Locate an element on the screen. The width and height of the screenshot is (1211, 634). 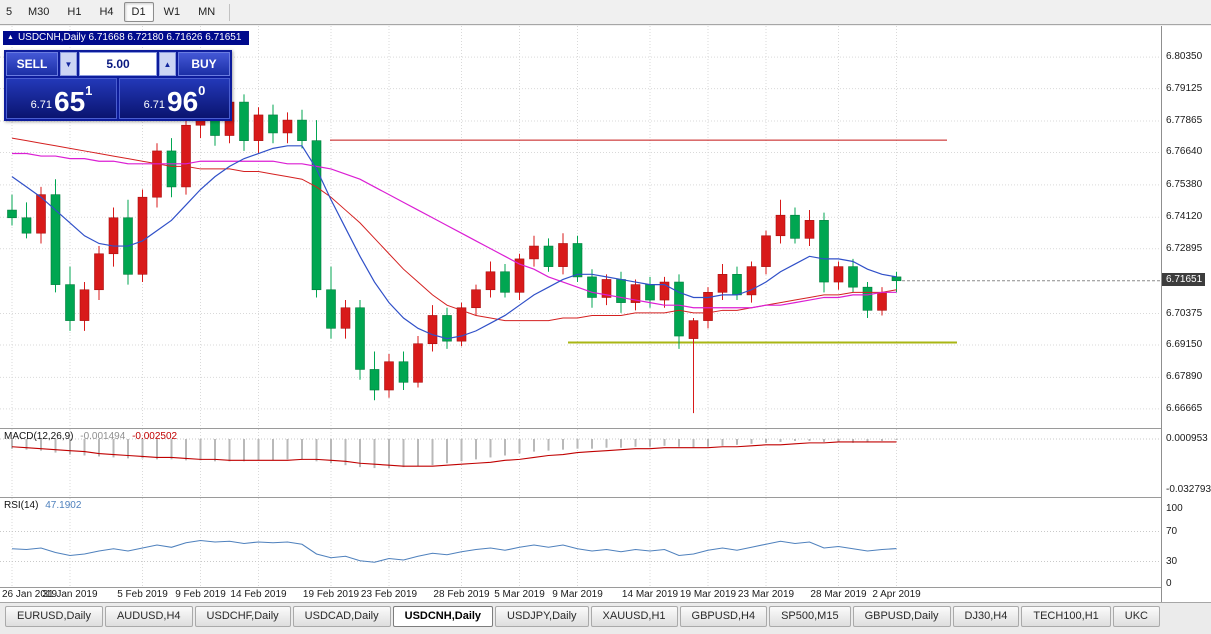
volume-increase-button: ▲ is located at coordinates (167, 64).